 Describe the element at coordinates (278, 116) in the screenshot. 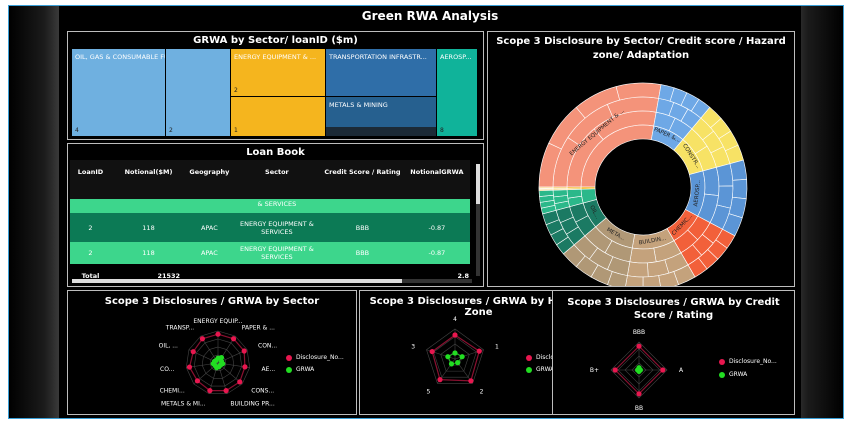

I see `treemap-cell-energy-2: 1` at that location.